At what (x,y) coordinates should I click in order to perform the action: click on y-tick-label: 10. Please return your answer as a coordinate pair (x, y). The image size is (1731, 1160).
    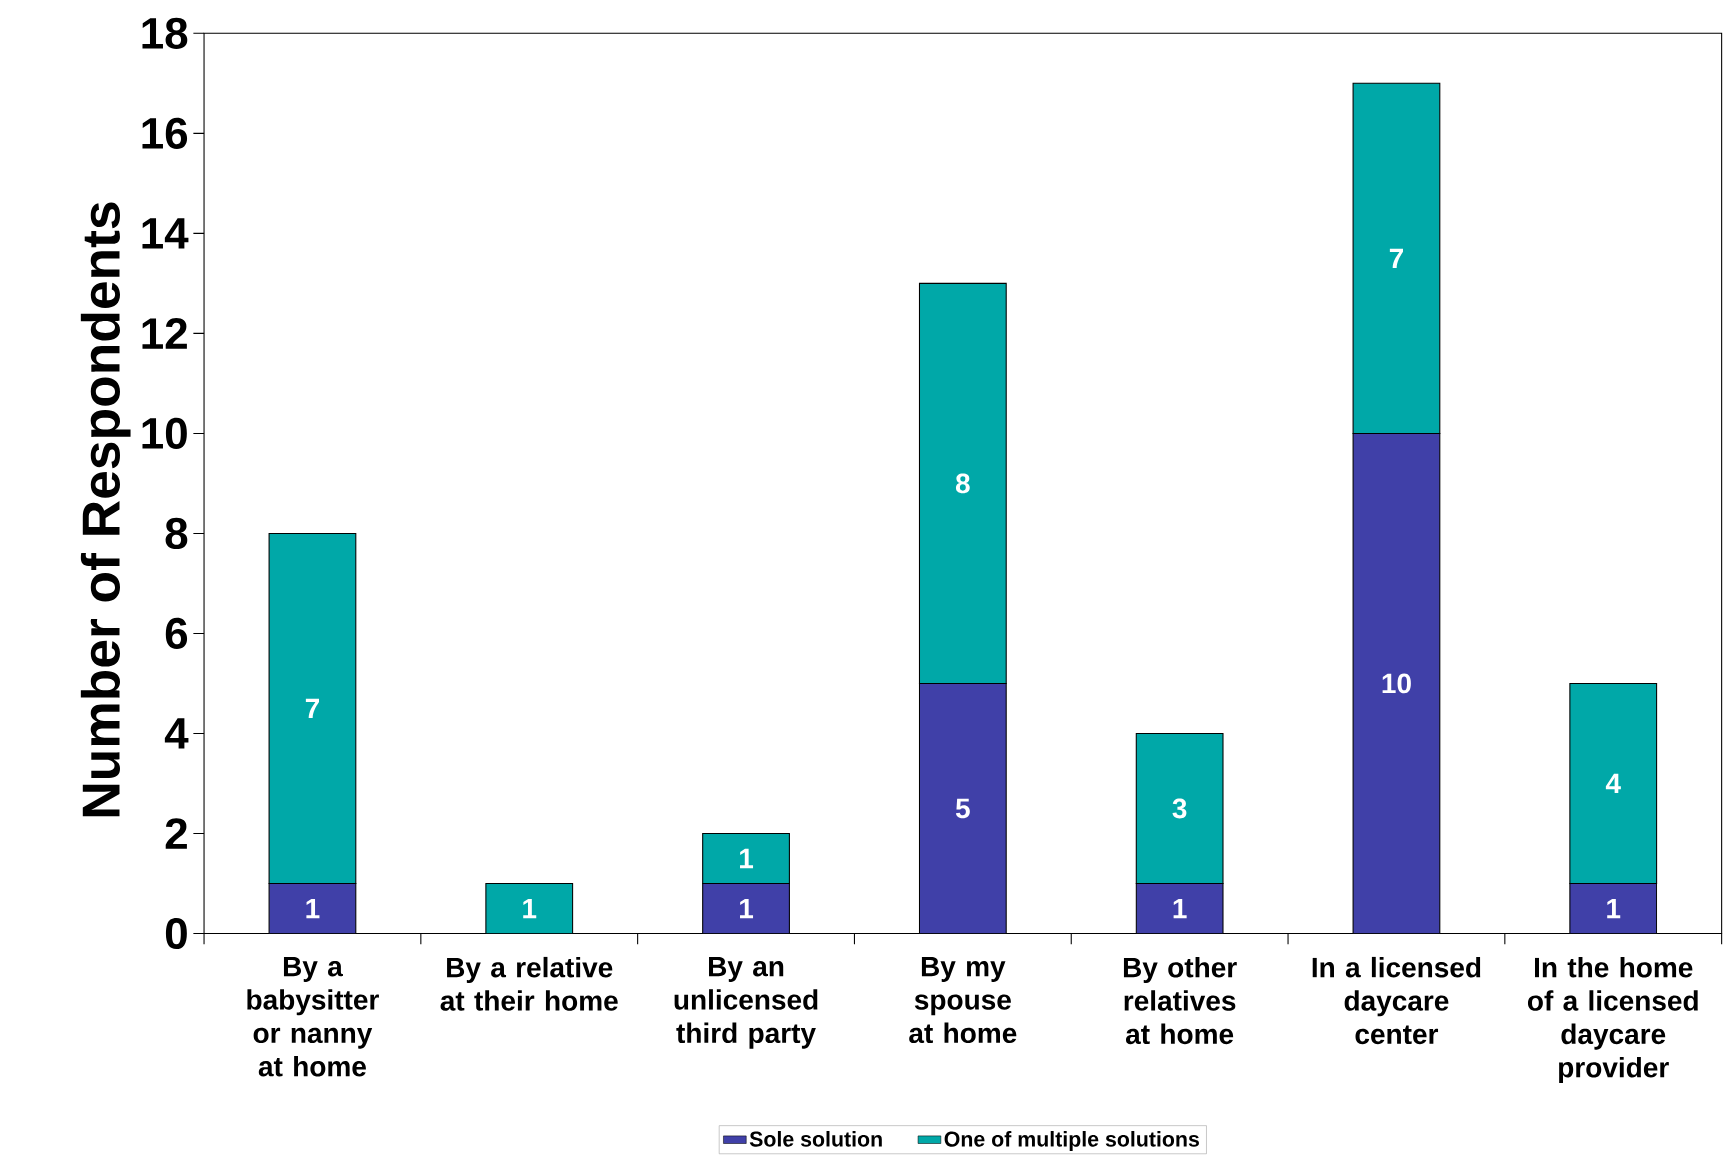
    Looking at the image, I should click on (164, 433).